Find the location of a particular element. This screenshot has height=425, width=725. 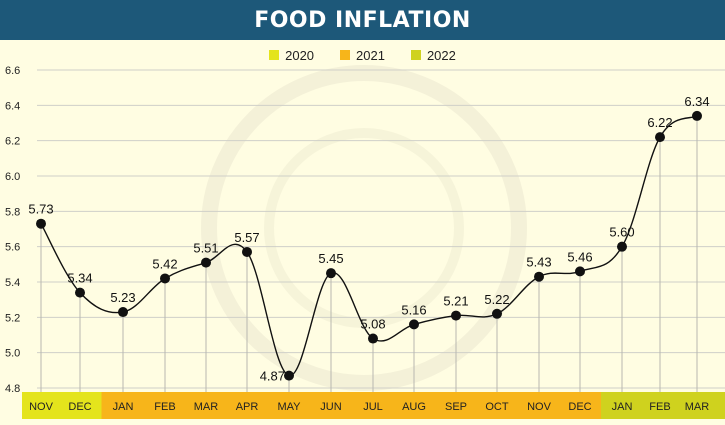

x-tick-label: AUG is located at coordinates (414, 407).